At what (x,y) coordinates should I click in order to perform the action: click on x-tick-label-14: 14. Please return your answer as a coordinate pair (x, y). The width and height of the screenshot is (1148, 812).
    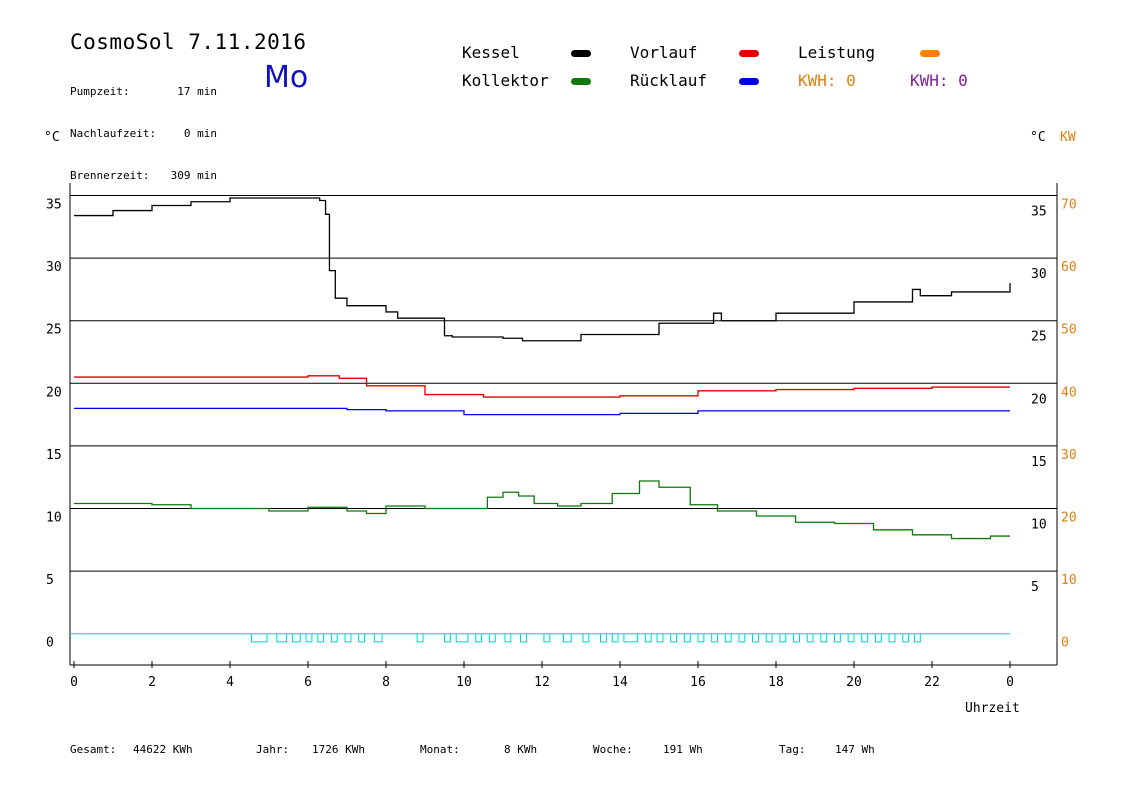
    Looking at the image, I should click on (620, 682).